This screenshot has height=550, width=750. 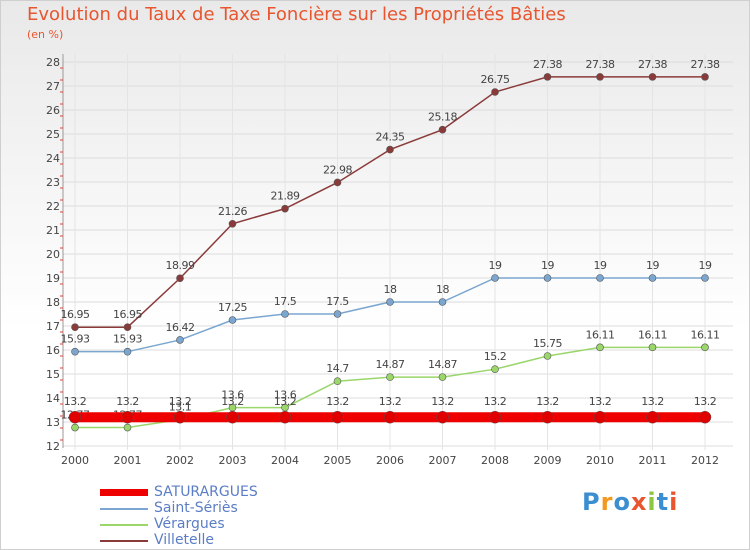 I want to click on y-tick-label: 16, so click(x=53, y=350).